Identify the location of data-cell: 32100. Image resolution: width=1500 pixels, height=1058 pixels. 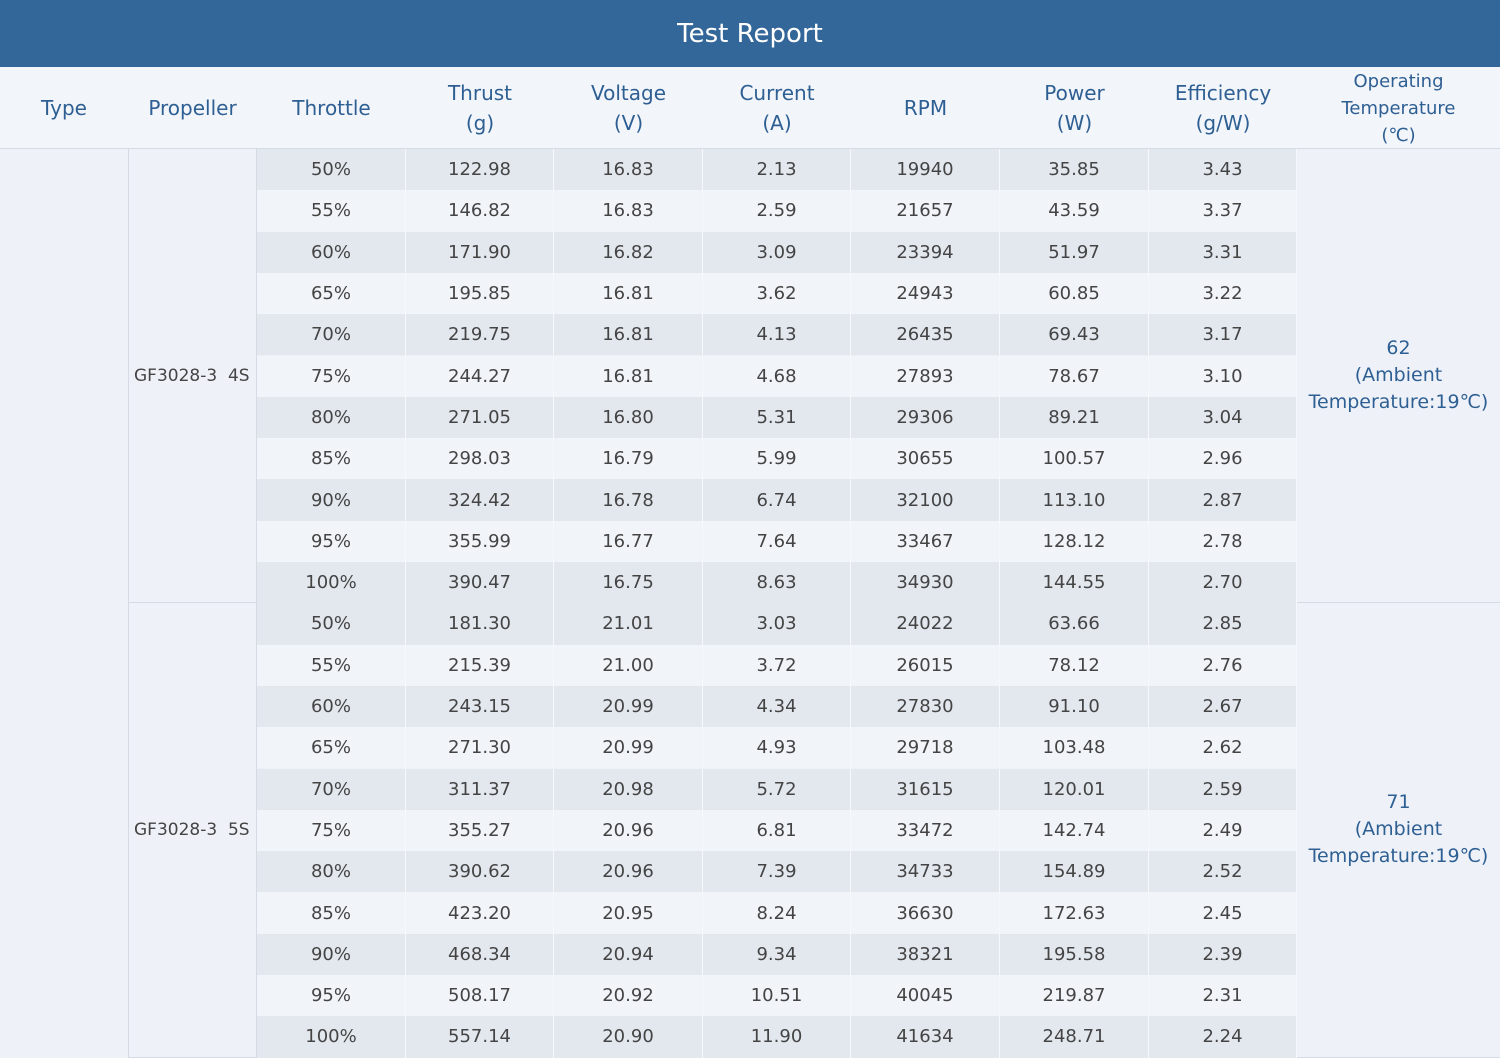
(925, 500).